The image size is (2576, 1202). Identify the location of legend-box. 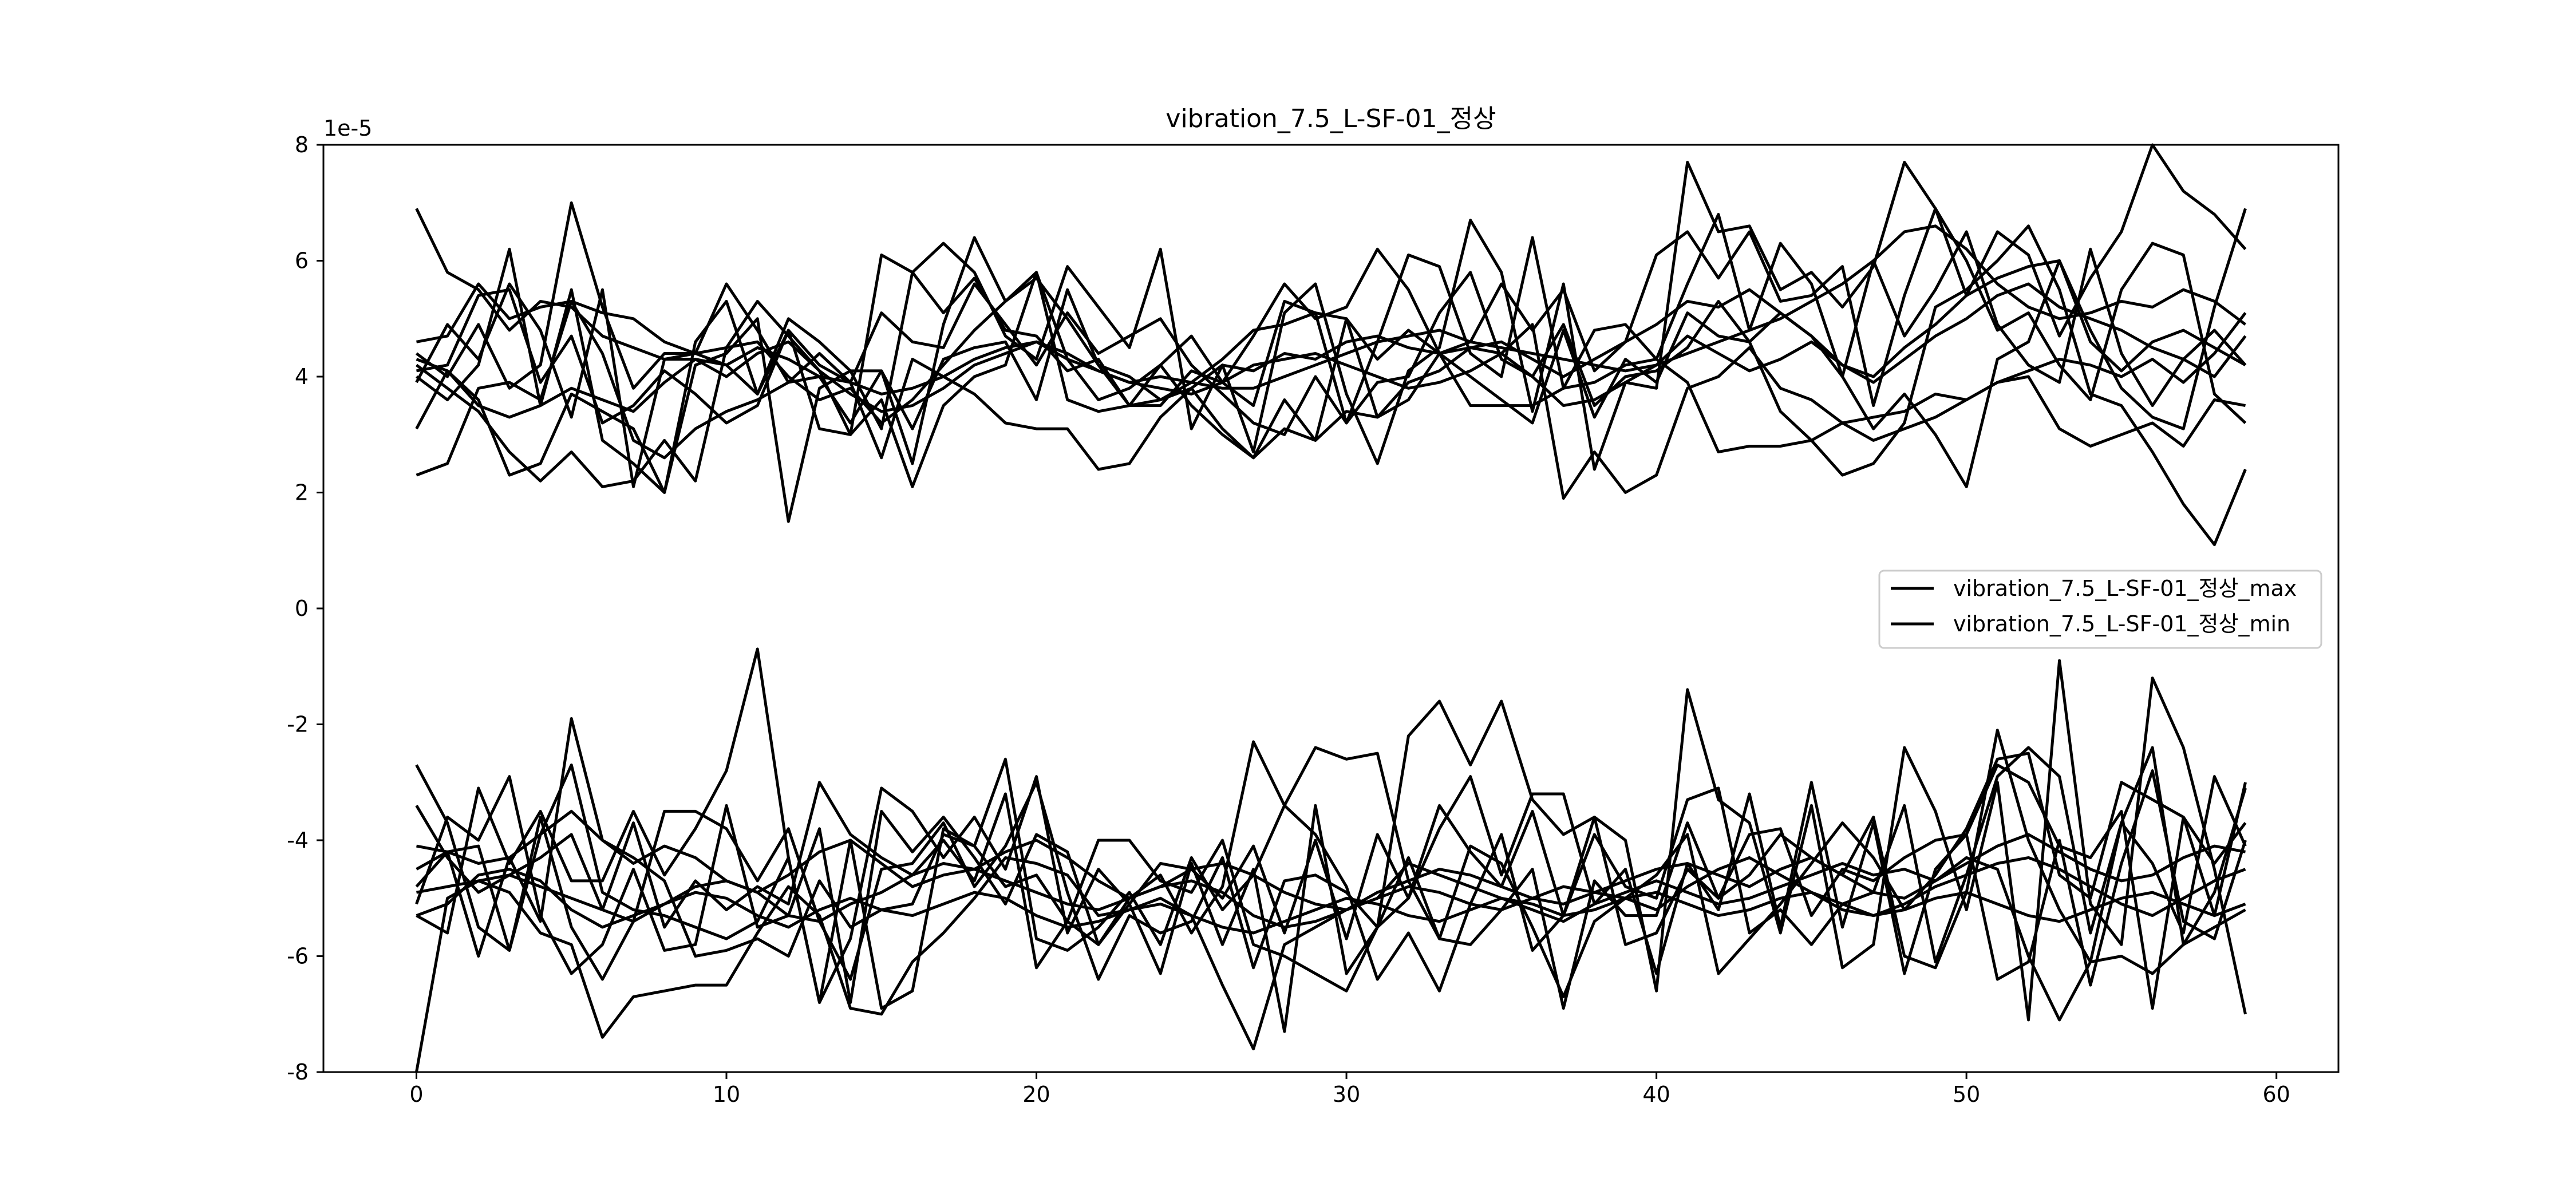
(2100, 610).